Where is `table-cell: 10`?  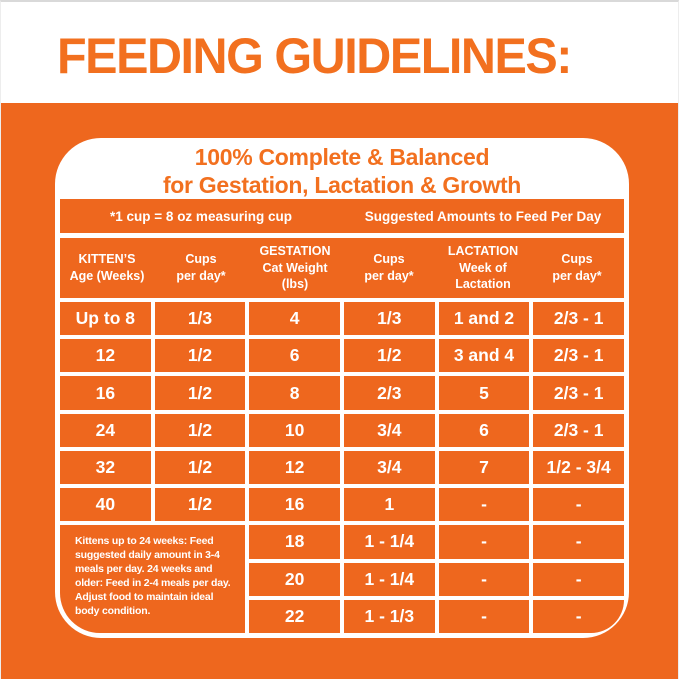 table-cell: 10 is located at coordinates (294, 430).